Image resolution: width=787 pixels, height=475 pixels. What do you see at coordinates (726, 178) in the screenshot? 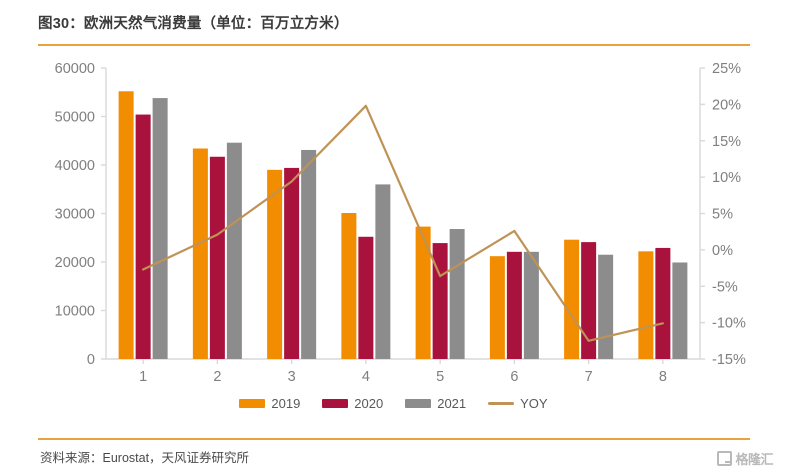
I see `y-axis-right-tick-label: 10%` at bounding box center [726, 178].